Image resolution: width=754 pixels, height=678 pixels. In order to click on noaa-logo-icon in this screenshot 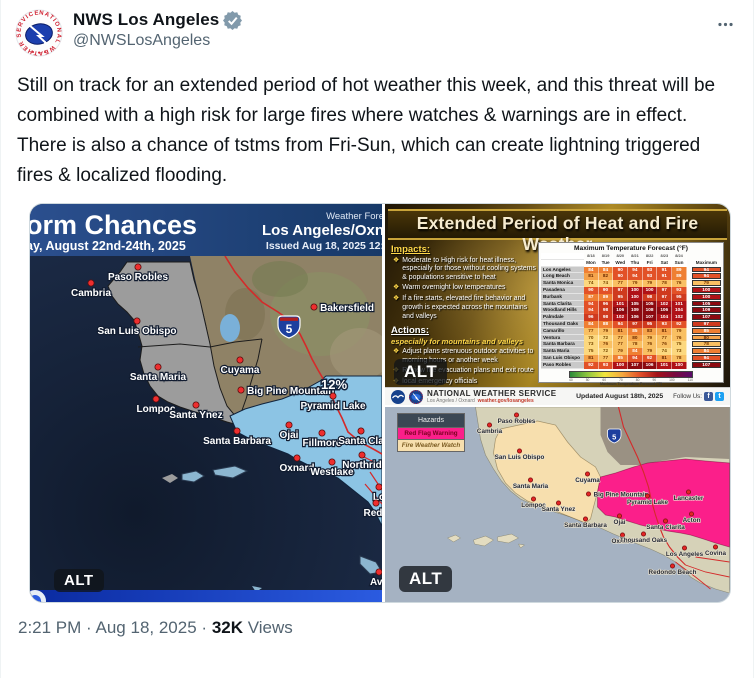, I will do `click(398, 396)`.